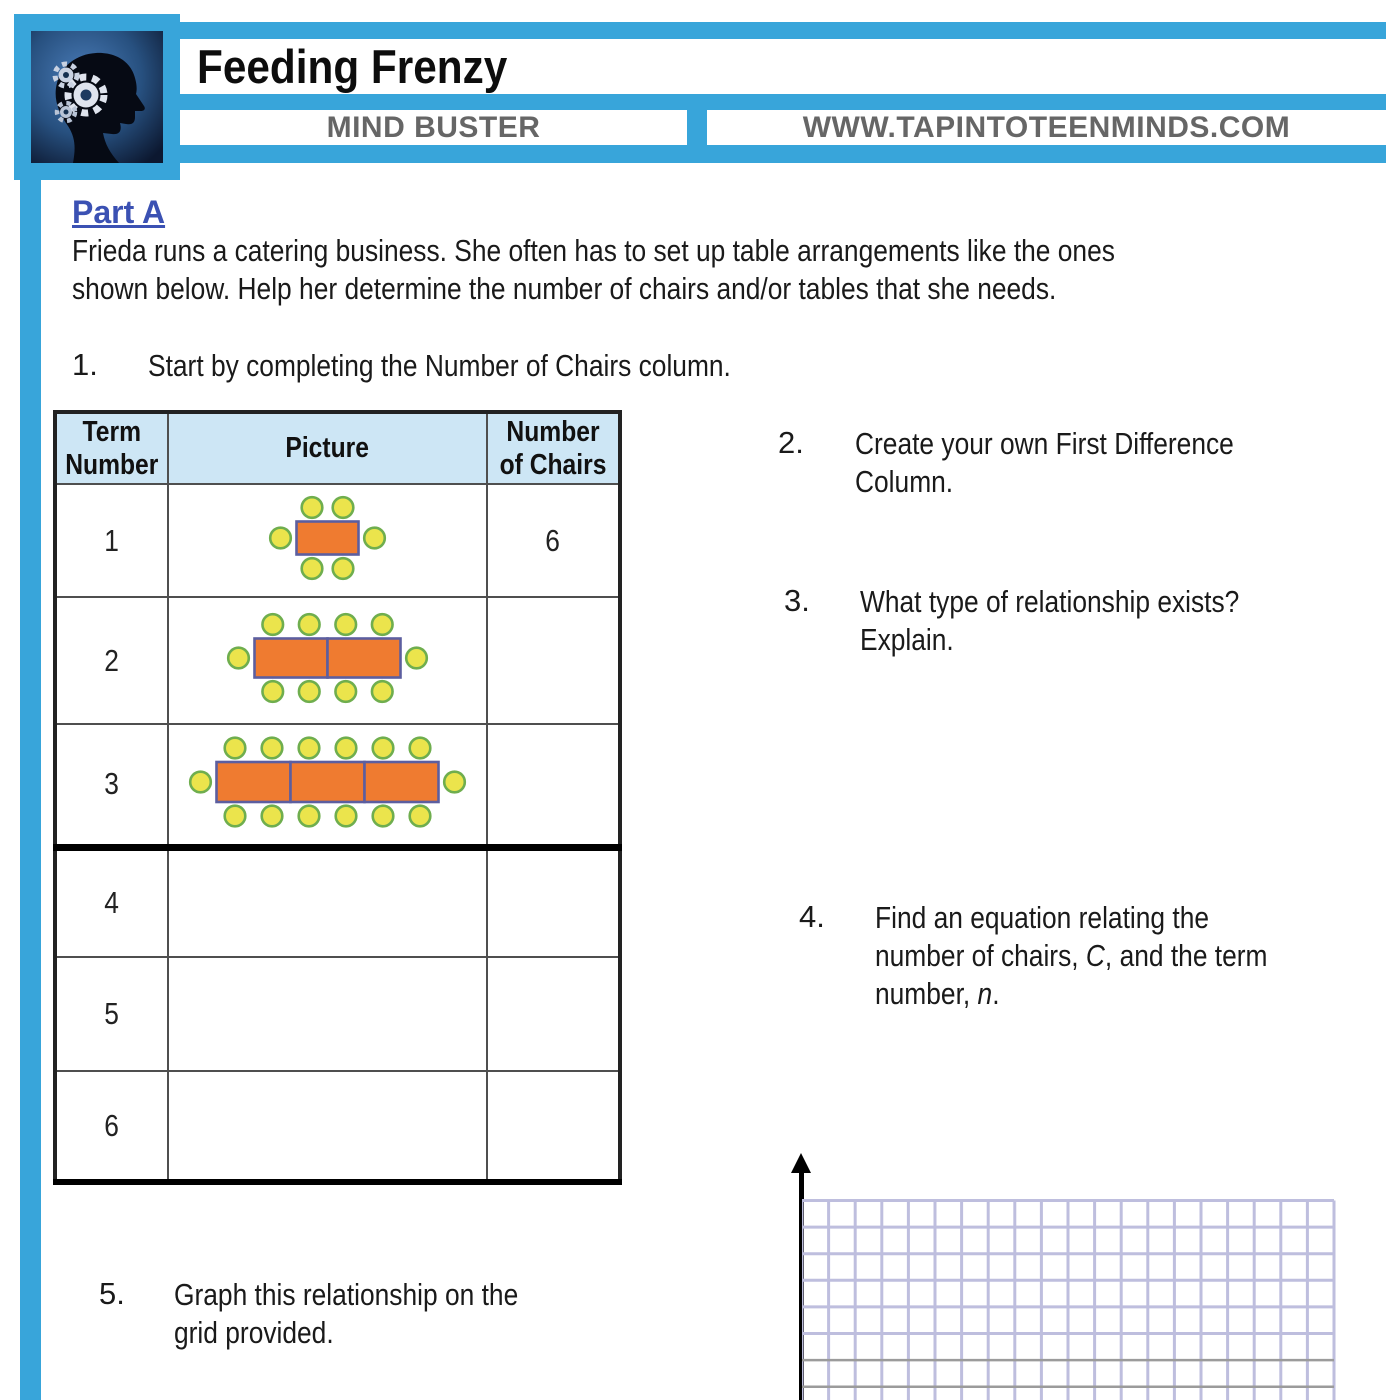  Describe the element at coordinates (812, 916) in the screenshot. I see `question-4-number: 4.` at that location.